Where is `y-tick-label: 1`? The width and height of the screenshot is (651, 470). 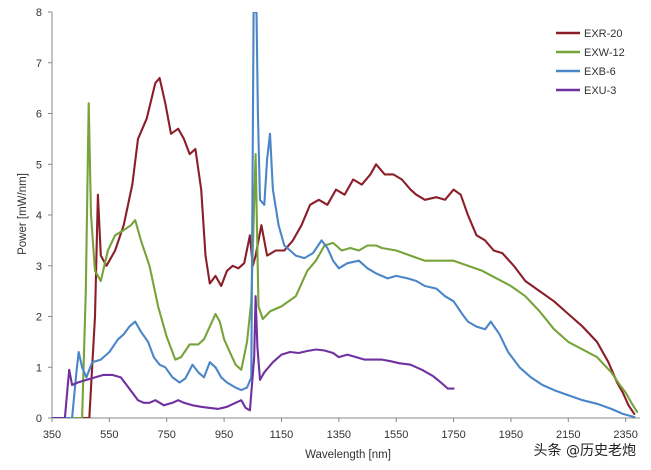
y-tick-label: 1 is located at coordinates (39, 368).